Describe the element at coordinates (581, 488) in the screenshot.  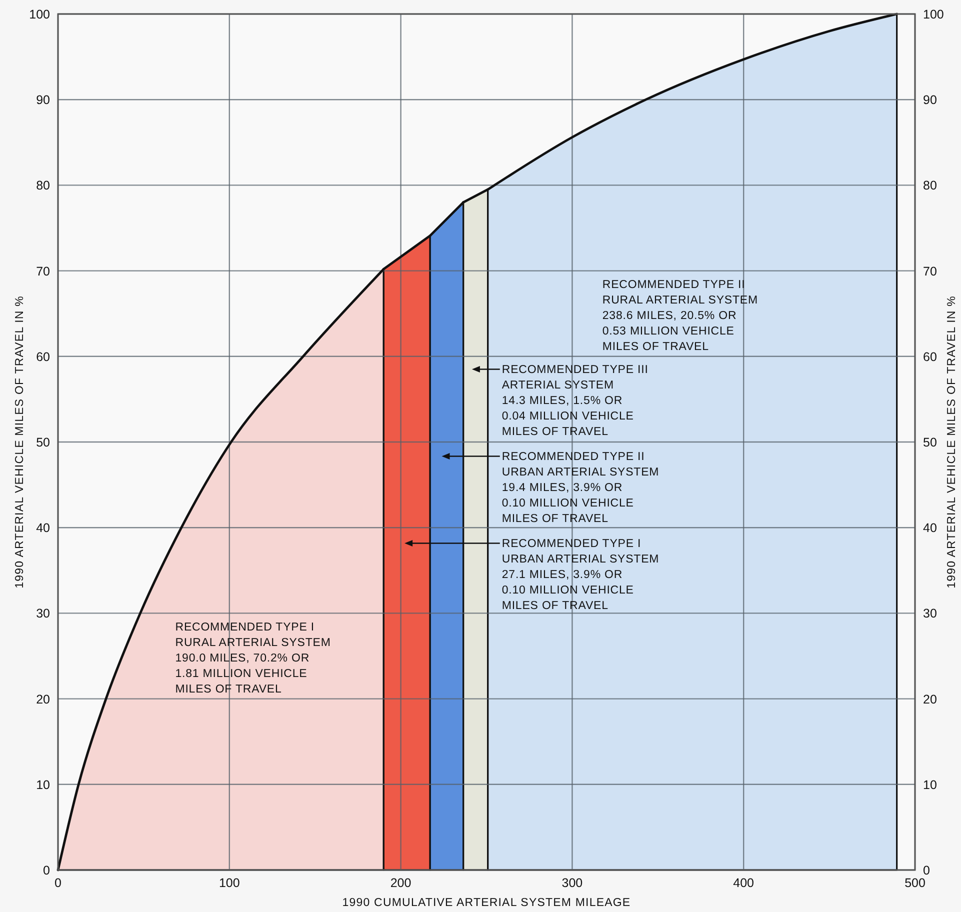
I see `annotation: RECOMMENDED TYPE II URBAN ARTERIAL SYSTEM 19.4 MILES, 3.9% OR 0.10 MILLION VEHICLE MILES OF TRAVEL` at that location.